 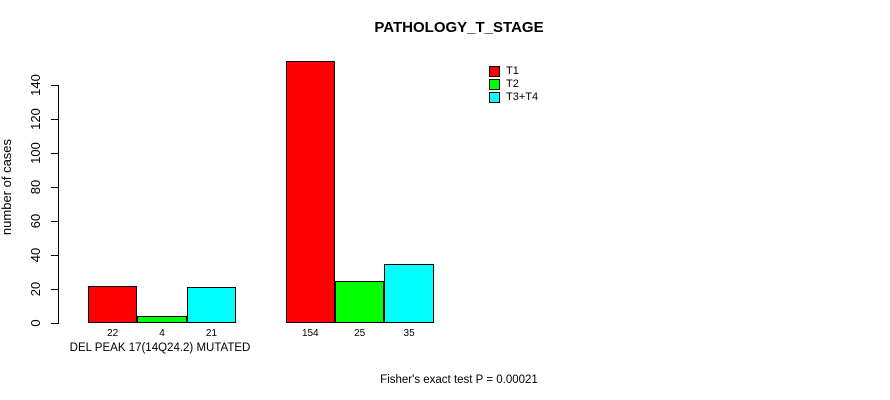 What do you see at coordinates (512, 84) in the screenshot?
I see `legend-label: T2` at bounding box center [512, 84].